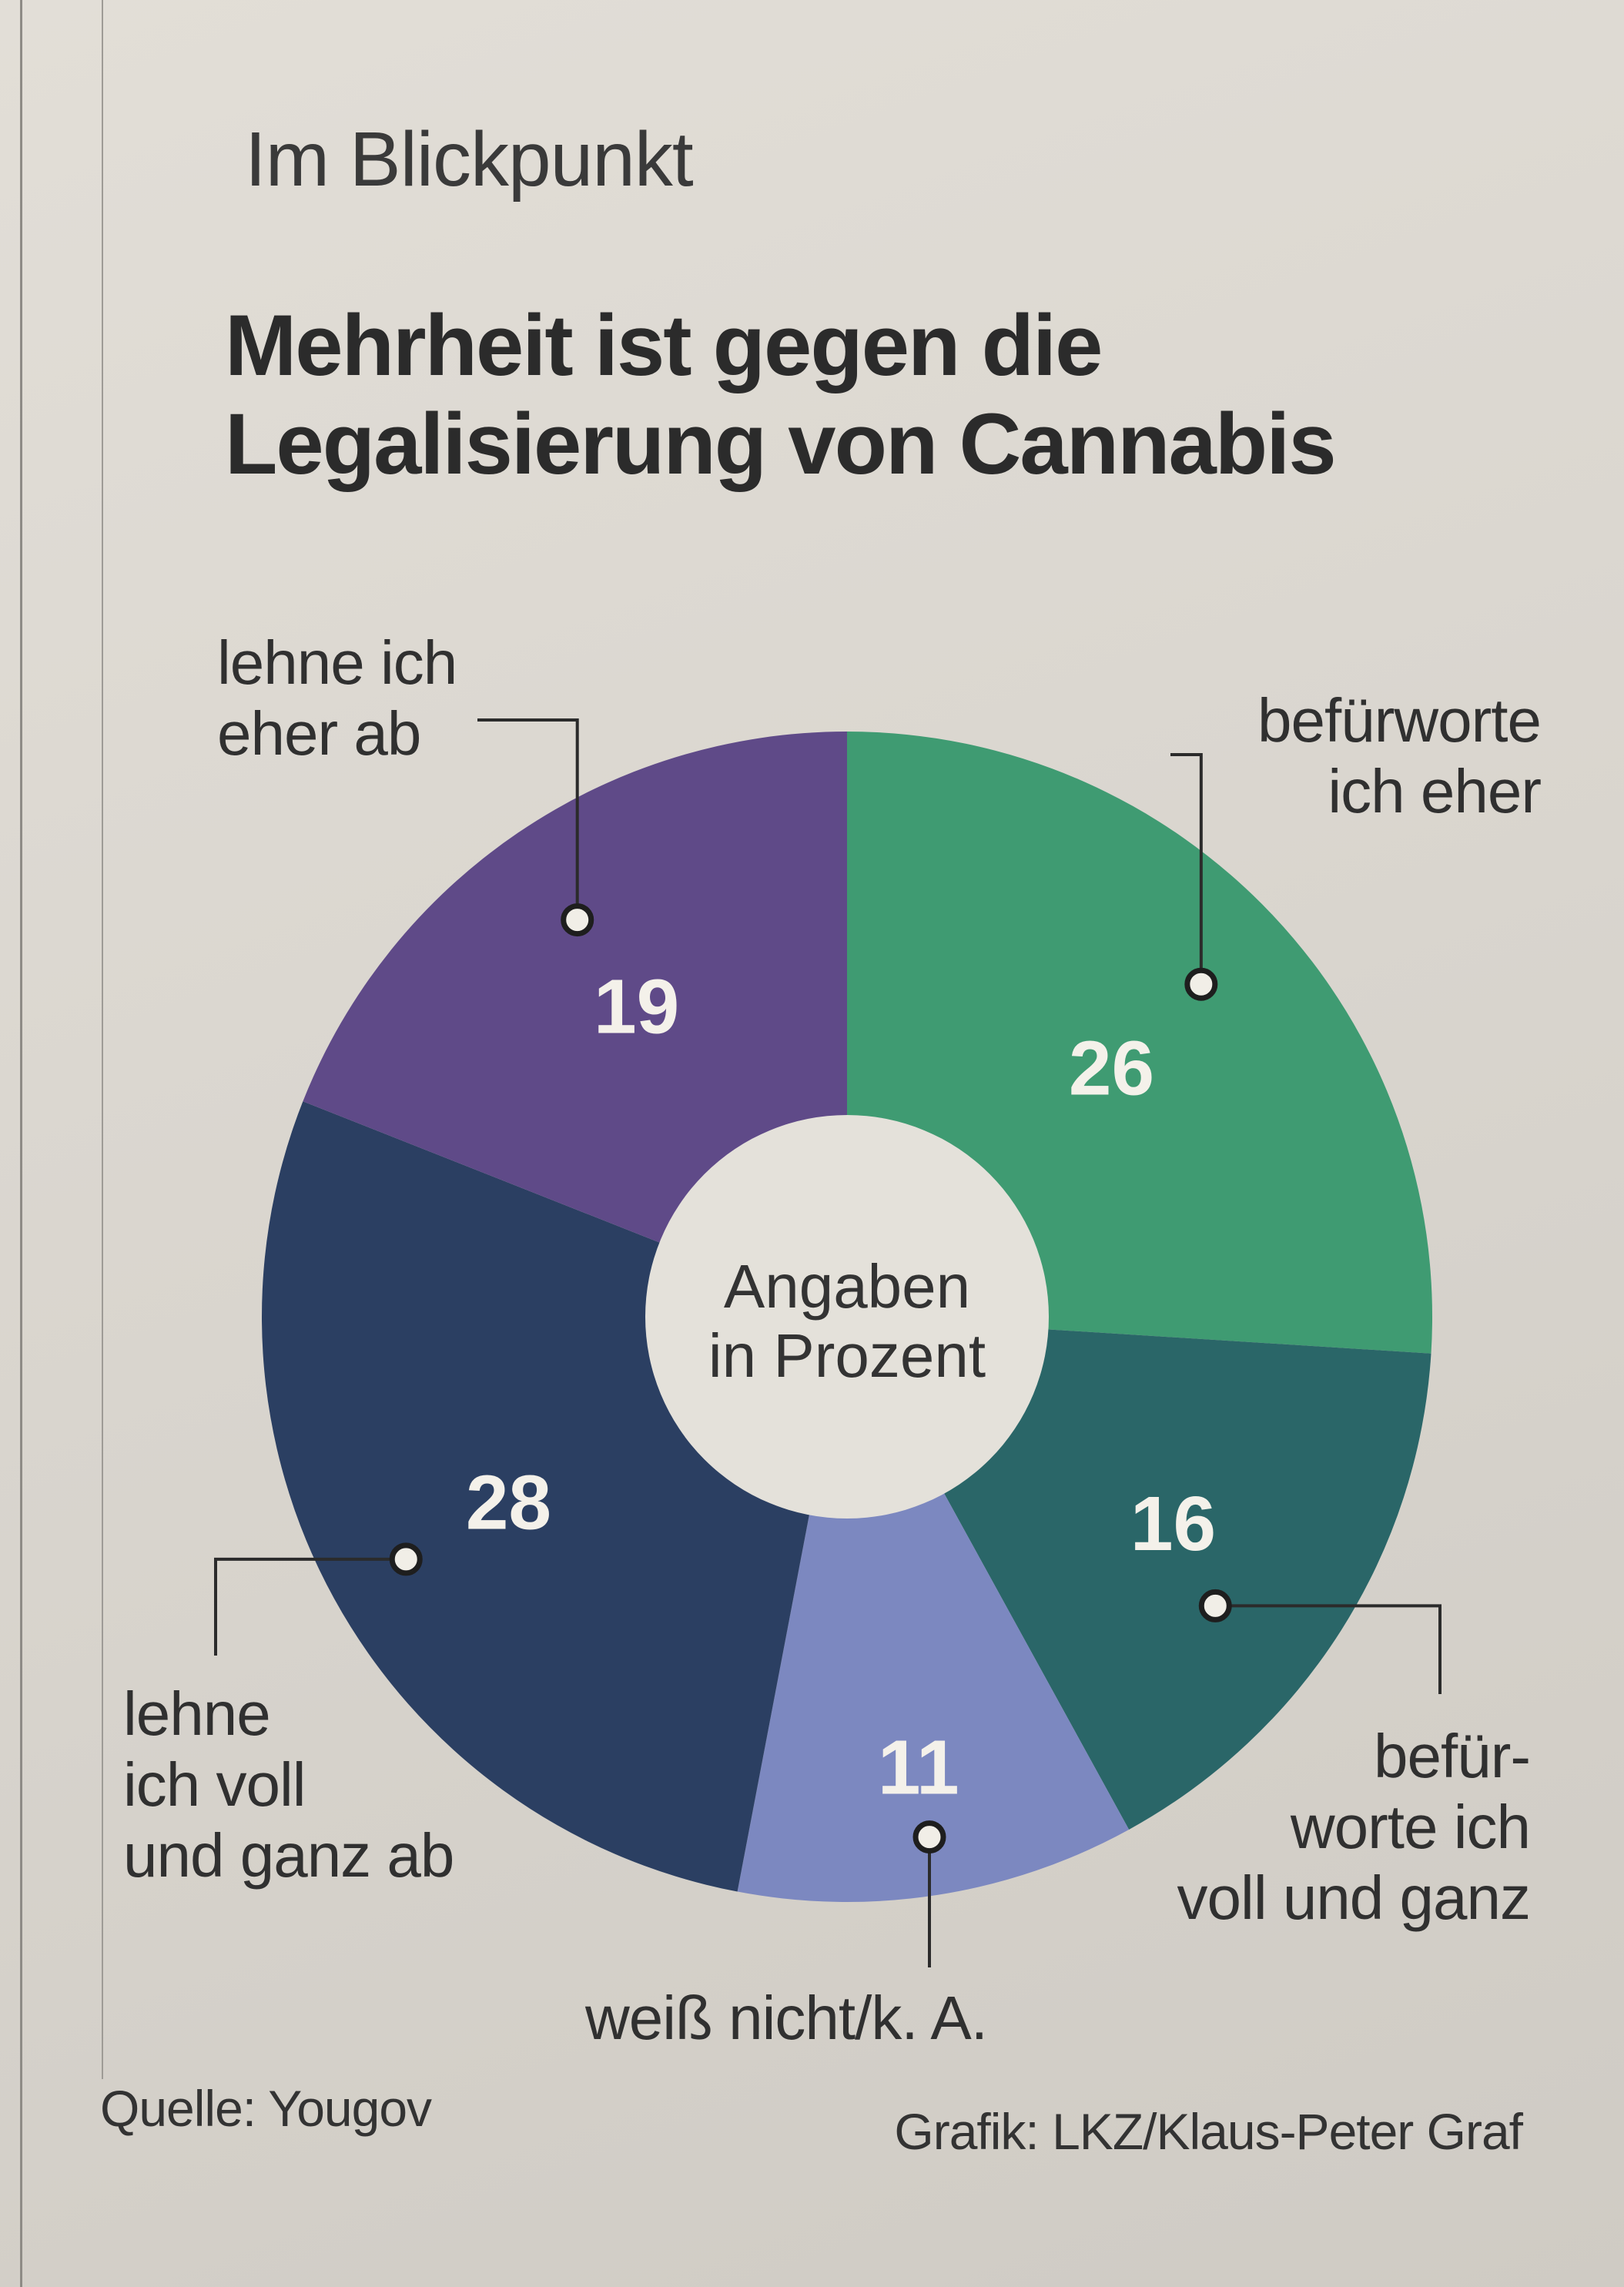 This screenshot has width=1624, height=2287. I want to click on headline-line-1: Mehrheit ist gegen die, so click(664, 345).